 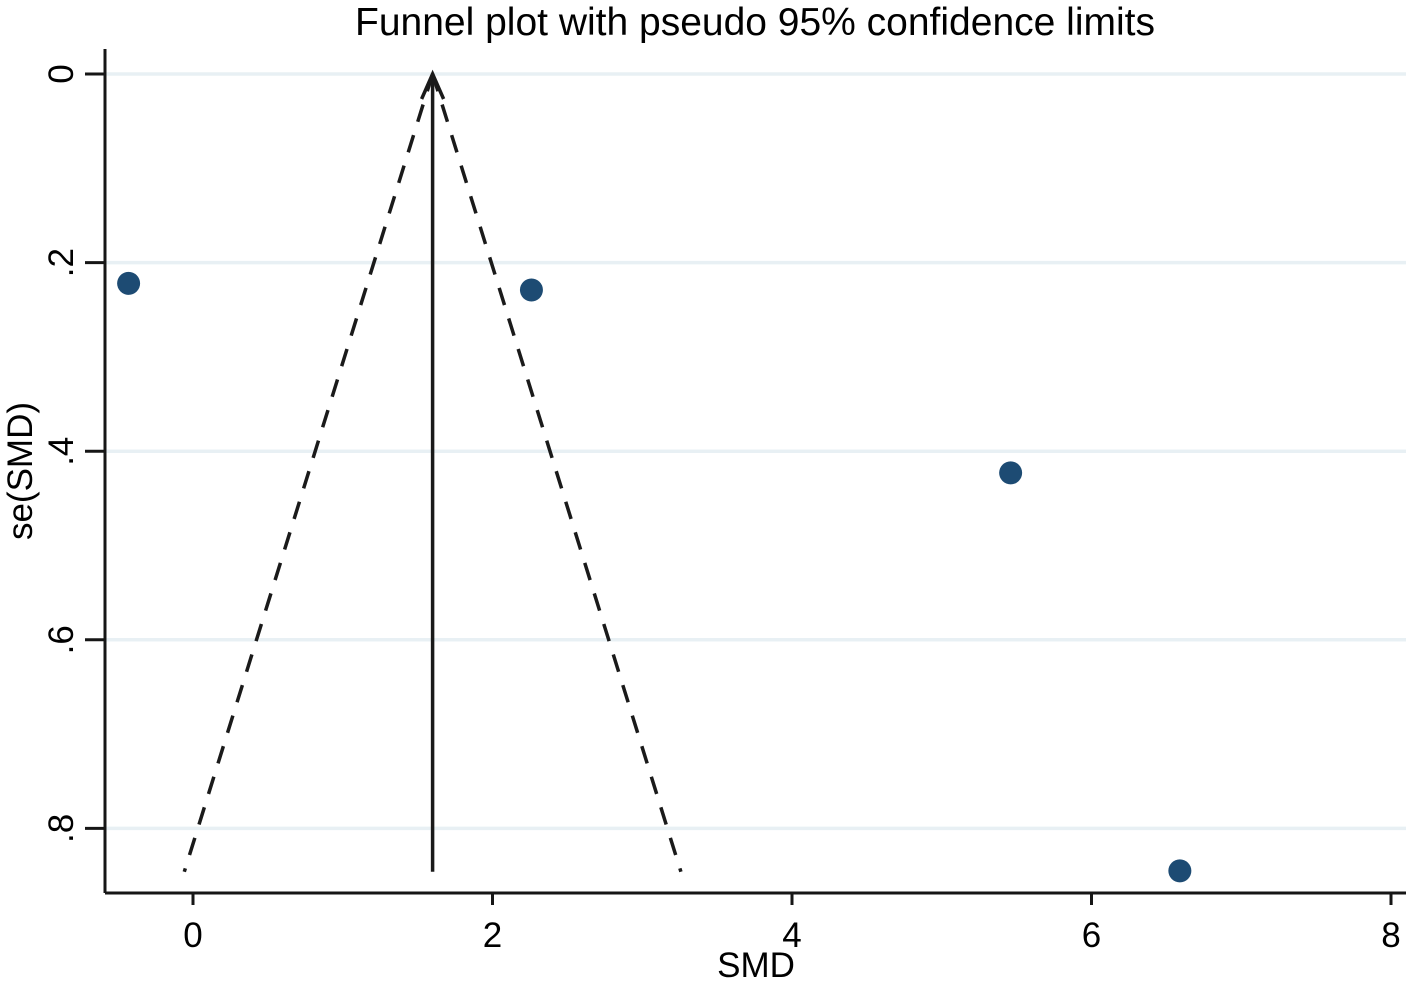 I want to click on x-axis-title: SMD, so click(x=756, y=965).